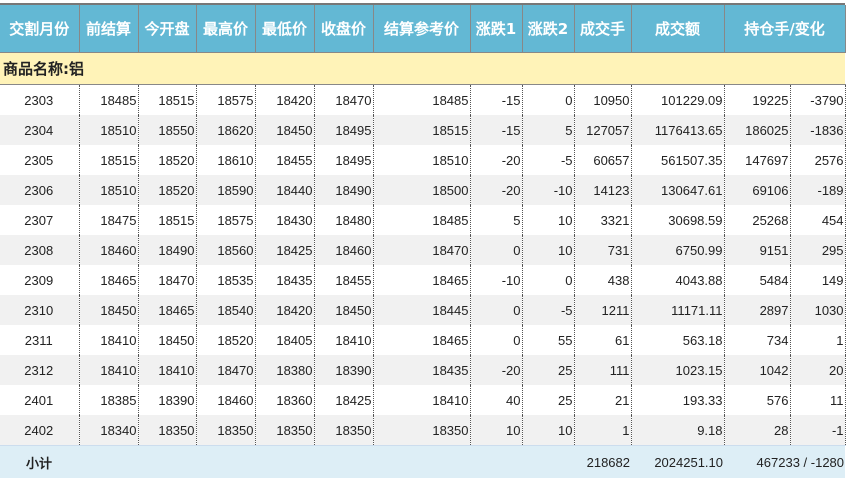 The image size is (847, 494). What do you see at coordinates (603, 430) in the screenshot?
I see `table-cell: 1` at bounding box center [603, 430].